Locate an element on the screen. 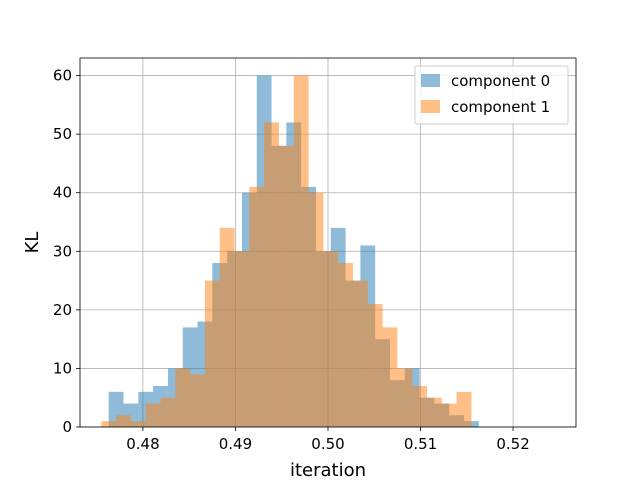  y-tick-label: 0 is located at coordinates (67, 427).